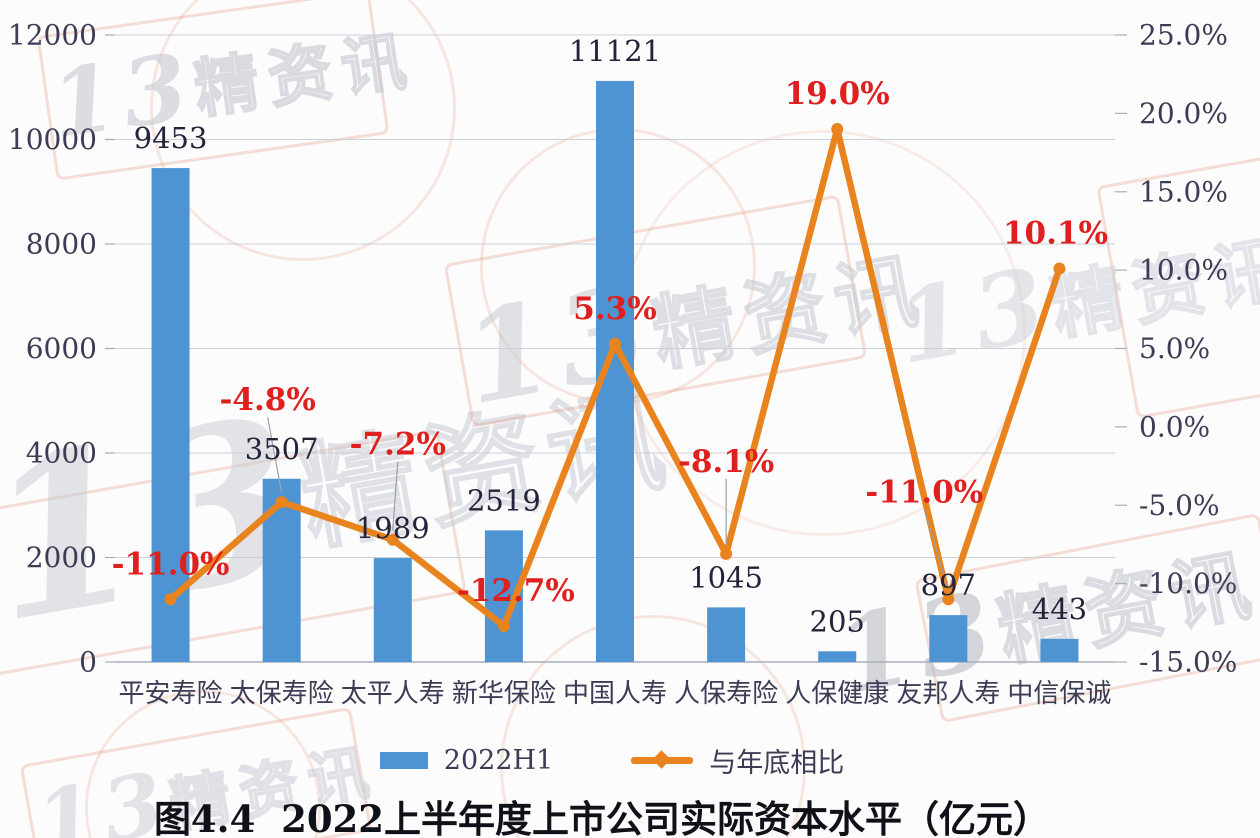 This screenshot has height=838, width=1260. What do you see at coordinates (61, 244) in the screenshot?
I see `left-axis-label-8000: 8000` at bounding box center [61, 244].